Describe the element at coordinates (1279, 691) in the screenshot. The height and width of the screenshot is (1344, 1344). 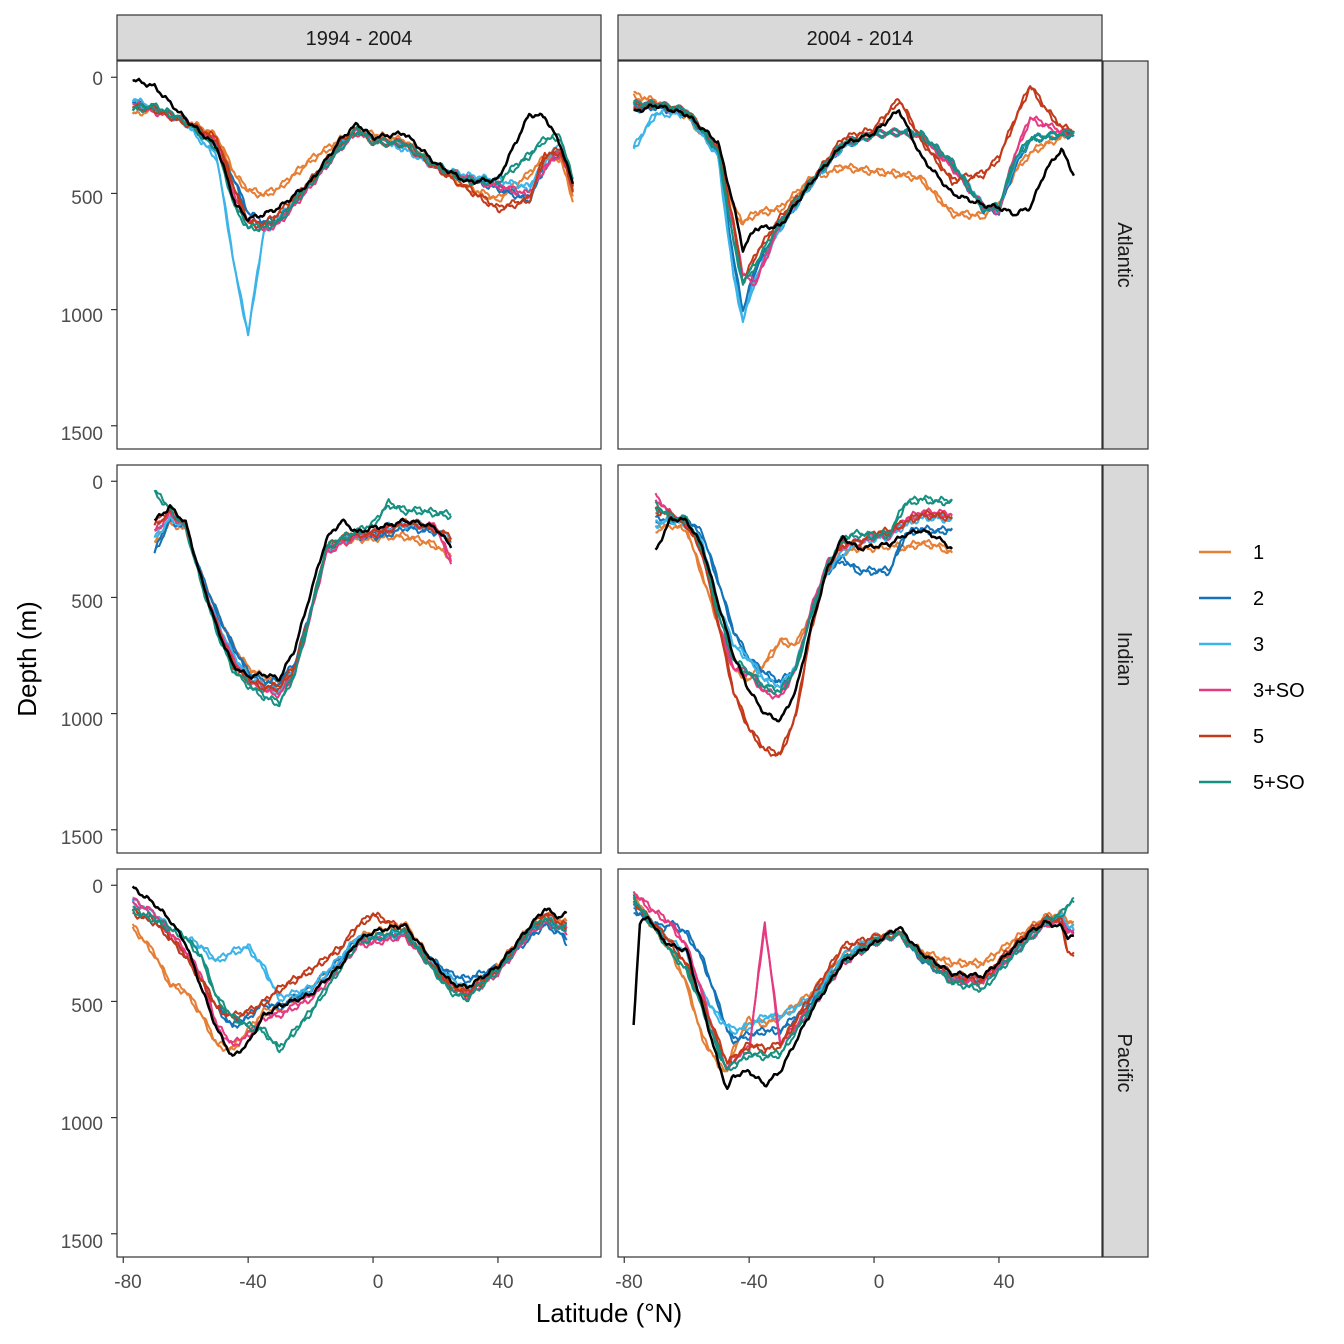
I see `legend-label: 3+SO` at that location.